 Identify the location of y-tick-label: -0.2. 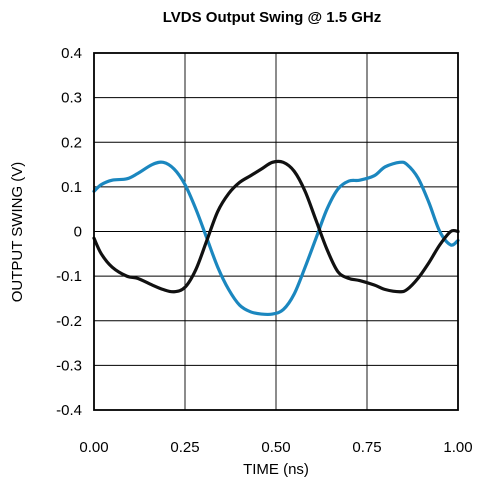
(69, 321).